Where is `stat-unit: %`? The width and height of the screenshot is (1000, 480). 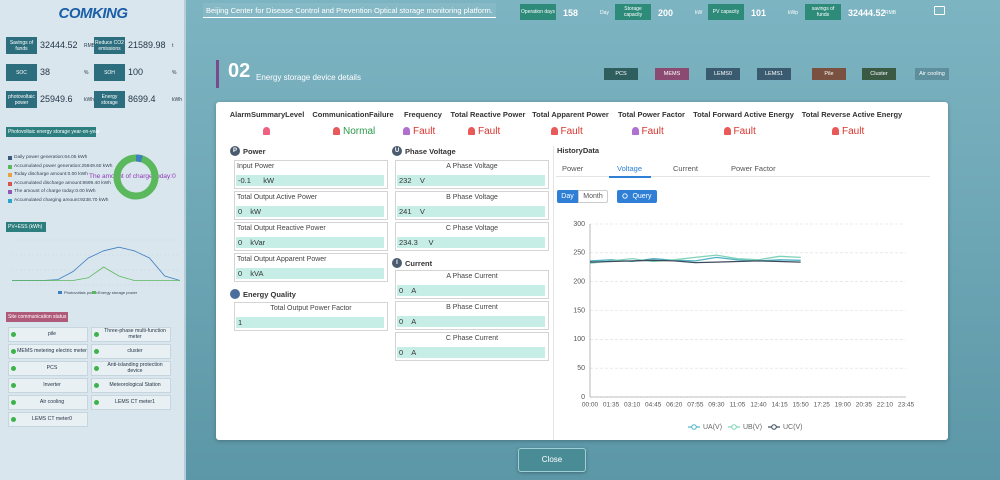
stat-unit: % is located at coordinates (174, 73).